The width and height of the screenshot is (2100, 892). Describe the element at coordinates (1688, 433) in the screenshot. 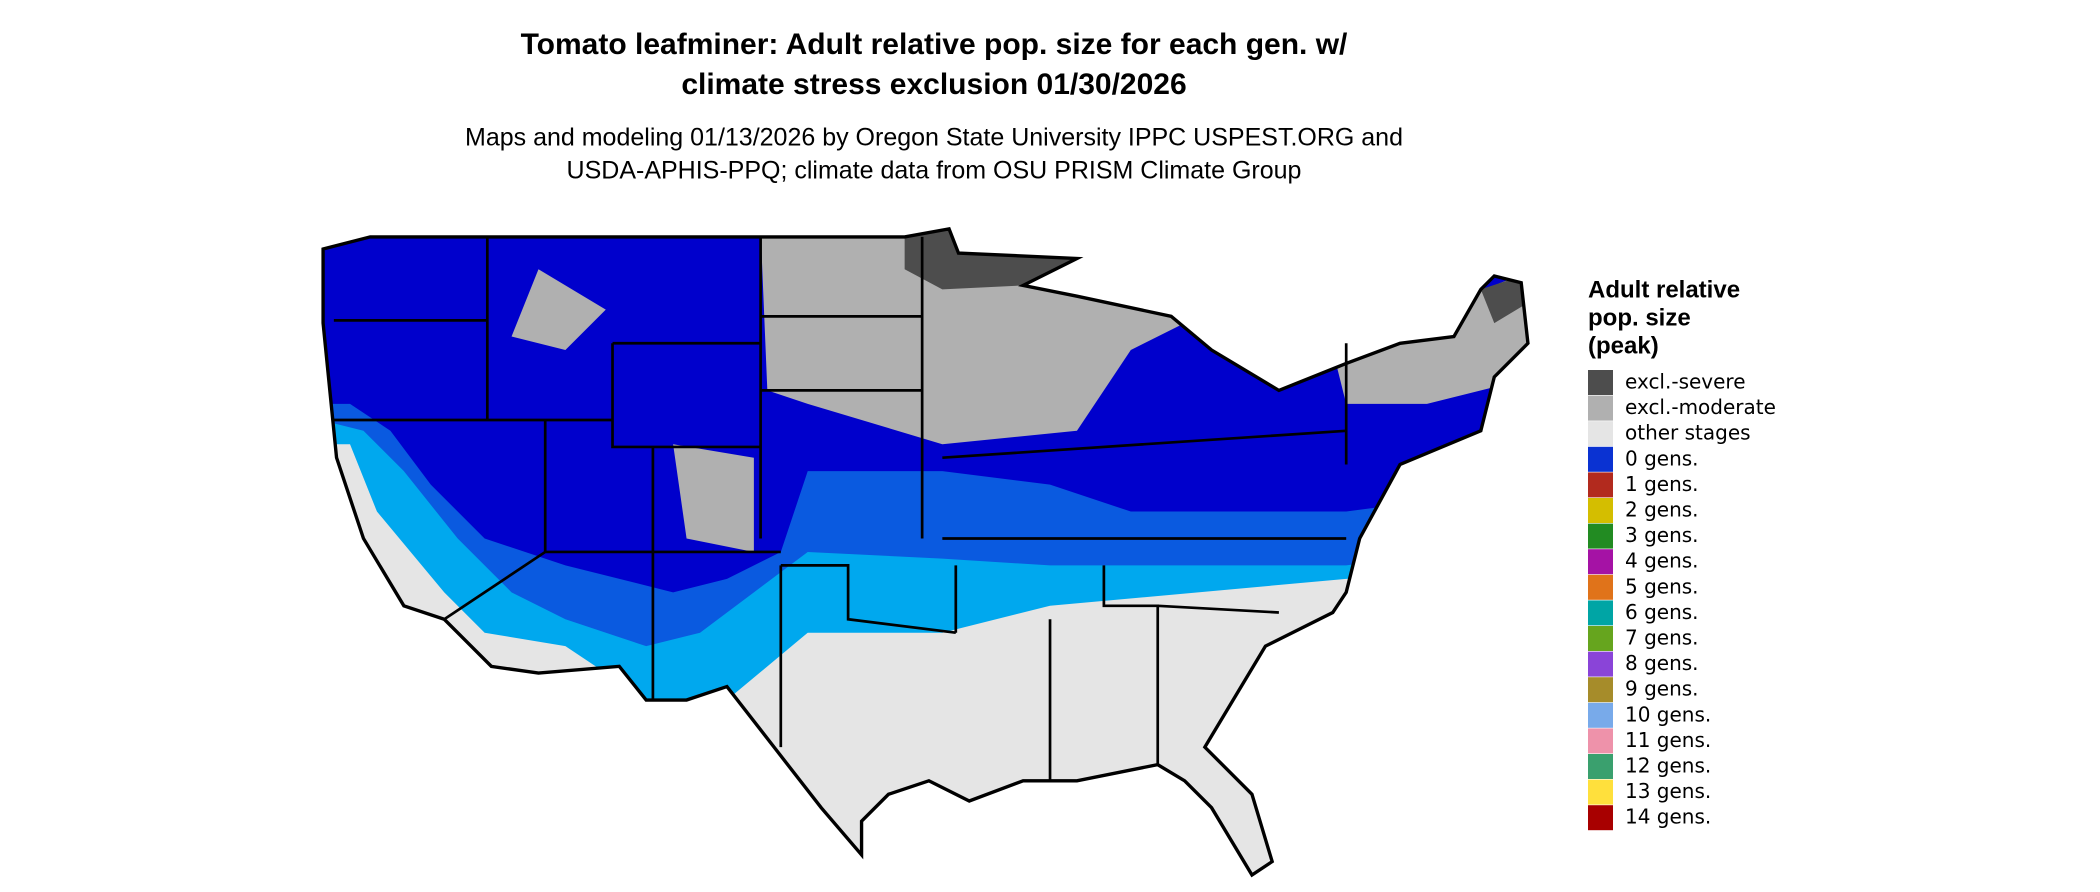

I see `legend-label: other stages` at that location.